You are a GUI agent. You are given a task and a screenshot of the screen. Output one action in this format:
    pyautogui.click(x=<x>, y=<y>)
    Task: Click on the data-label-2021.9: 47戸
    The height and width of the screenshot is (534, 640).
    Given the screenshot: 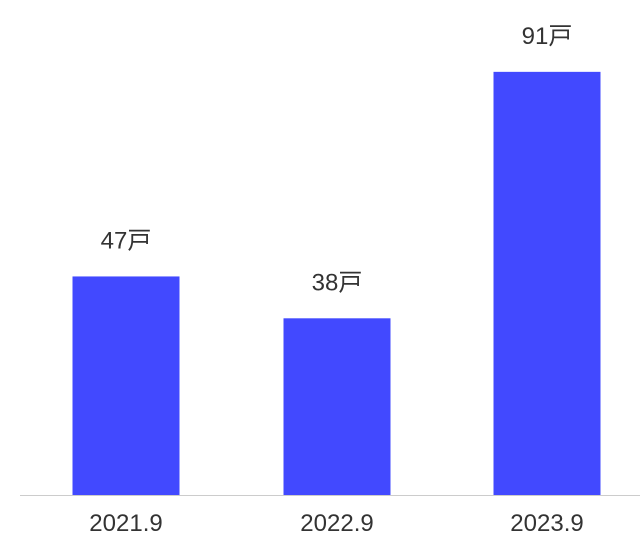 What is the action you would take?
    pyautogui.click(x=126, y=240)
    